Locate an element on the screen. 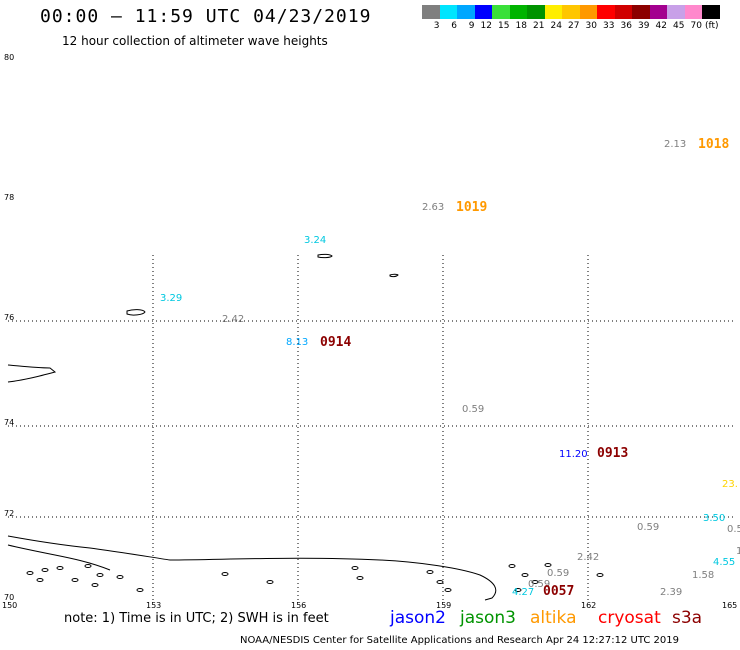 This screenshot has width=740, height=650. coastline-upper-land is located at coordinates (32, 373).